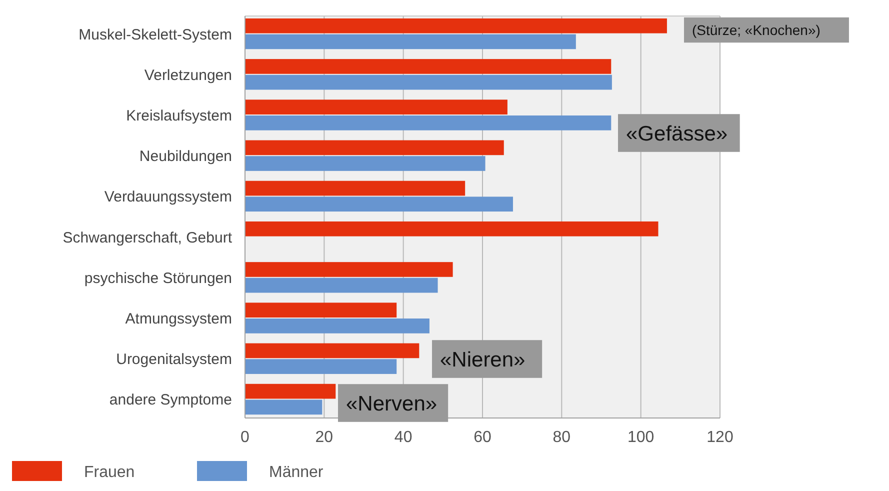 The height and width of the screenshot is (491, 889). Describe the element at coordinates (245, 437) in the screenshot. I see `x-tick-label: 0` at that location.